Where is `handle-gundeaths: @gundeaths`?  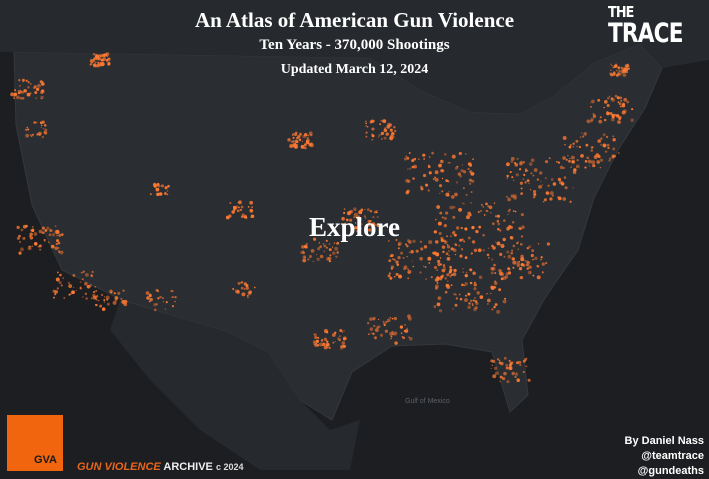 handle-gundeaths: @gundeaths is located at coordinates (670, 471).